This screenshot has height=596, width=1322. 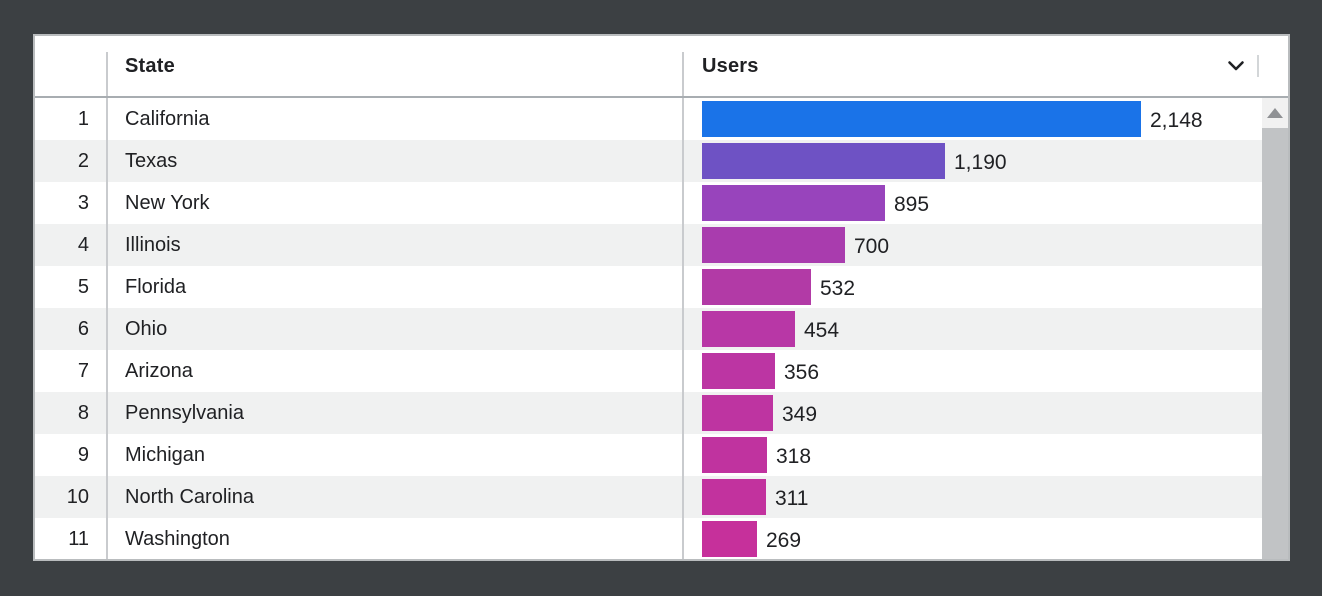 What do you see at coordinates (396, 119) in the screenshot?
I see `row-state: California` at bounding box center [396, 119].